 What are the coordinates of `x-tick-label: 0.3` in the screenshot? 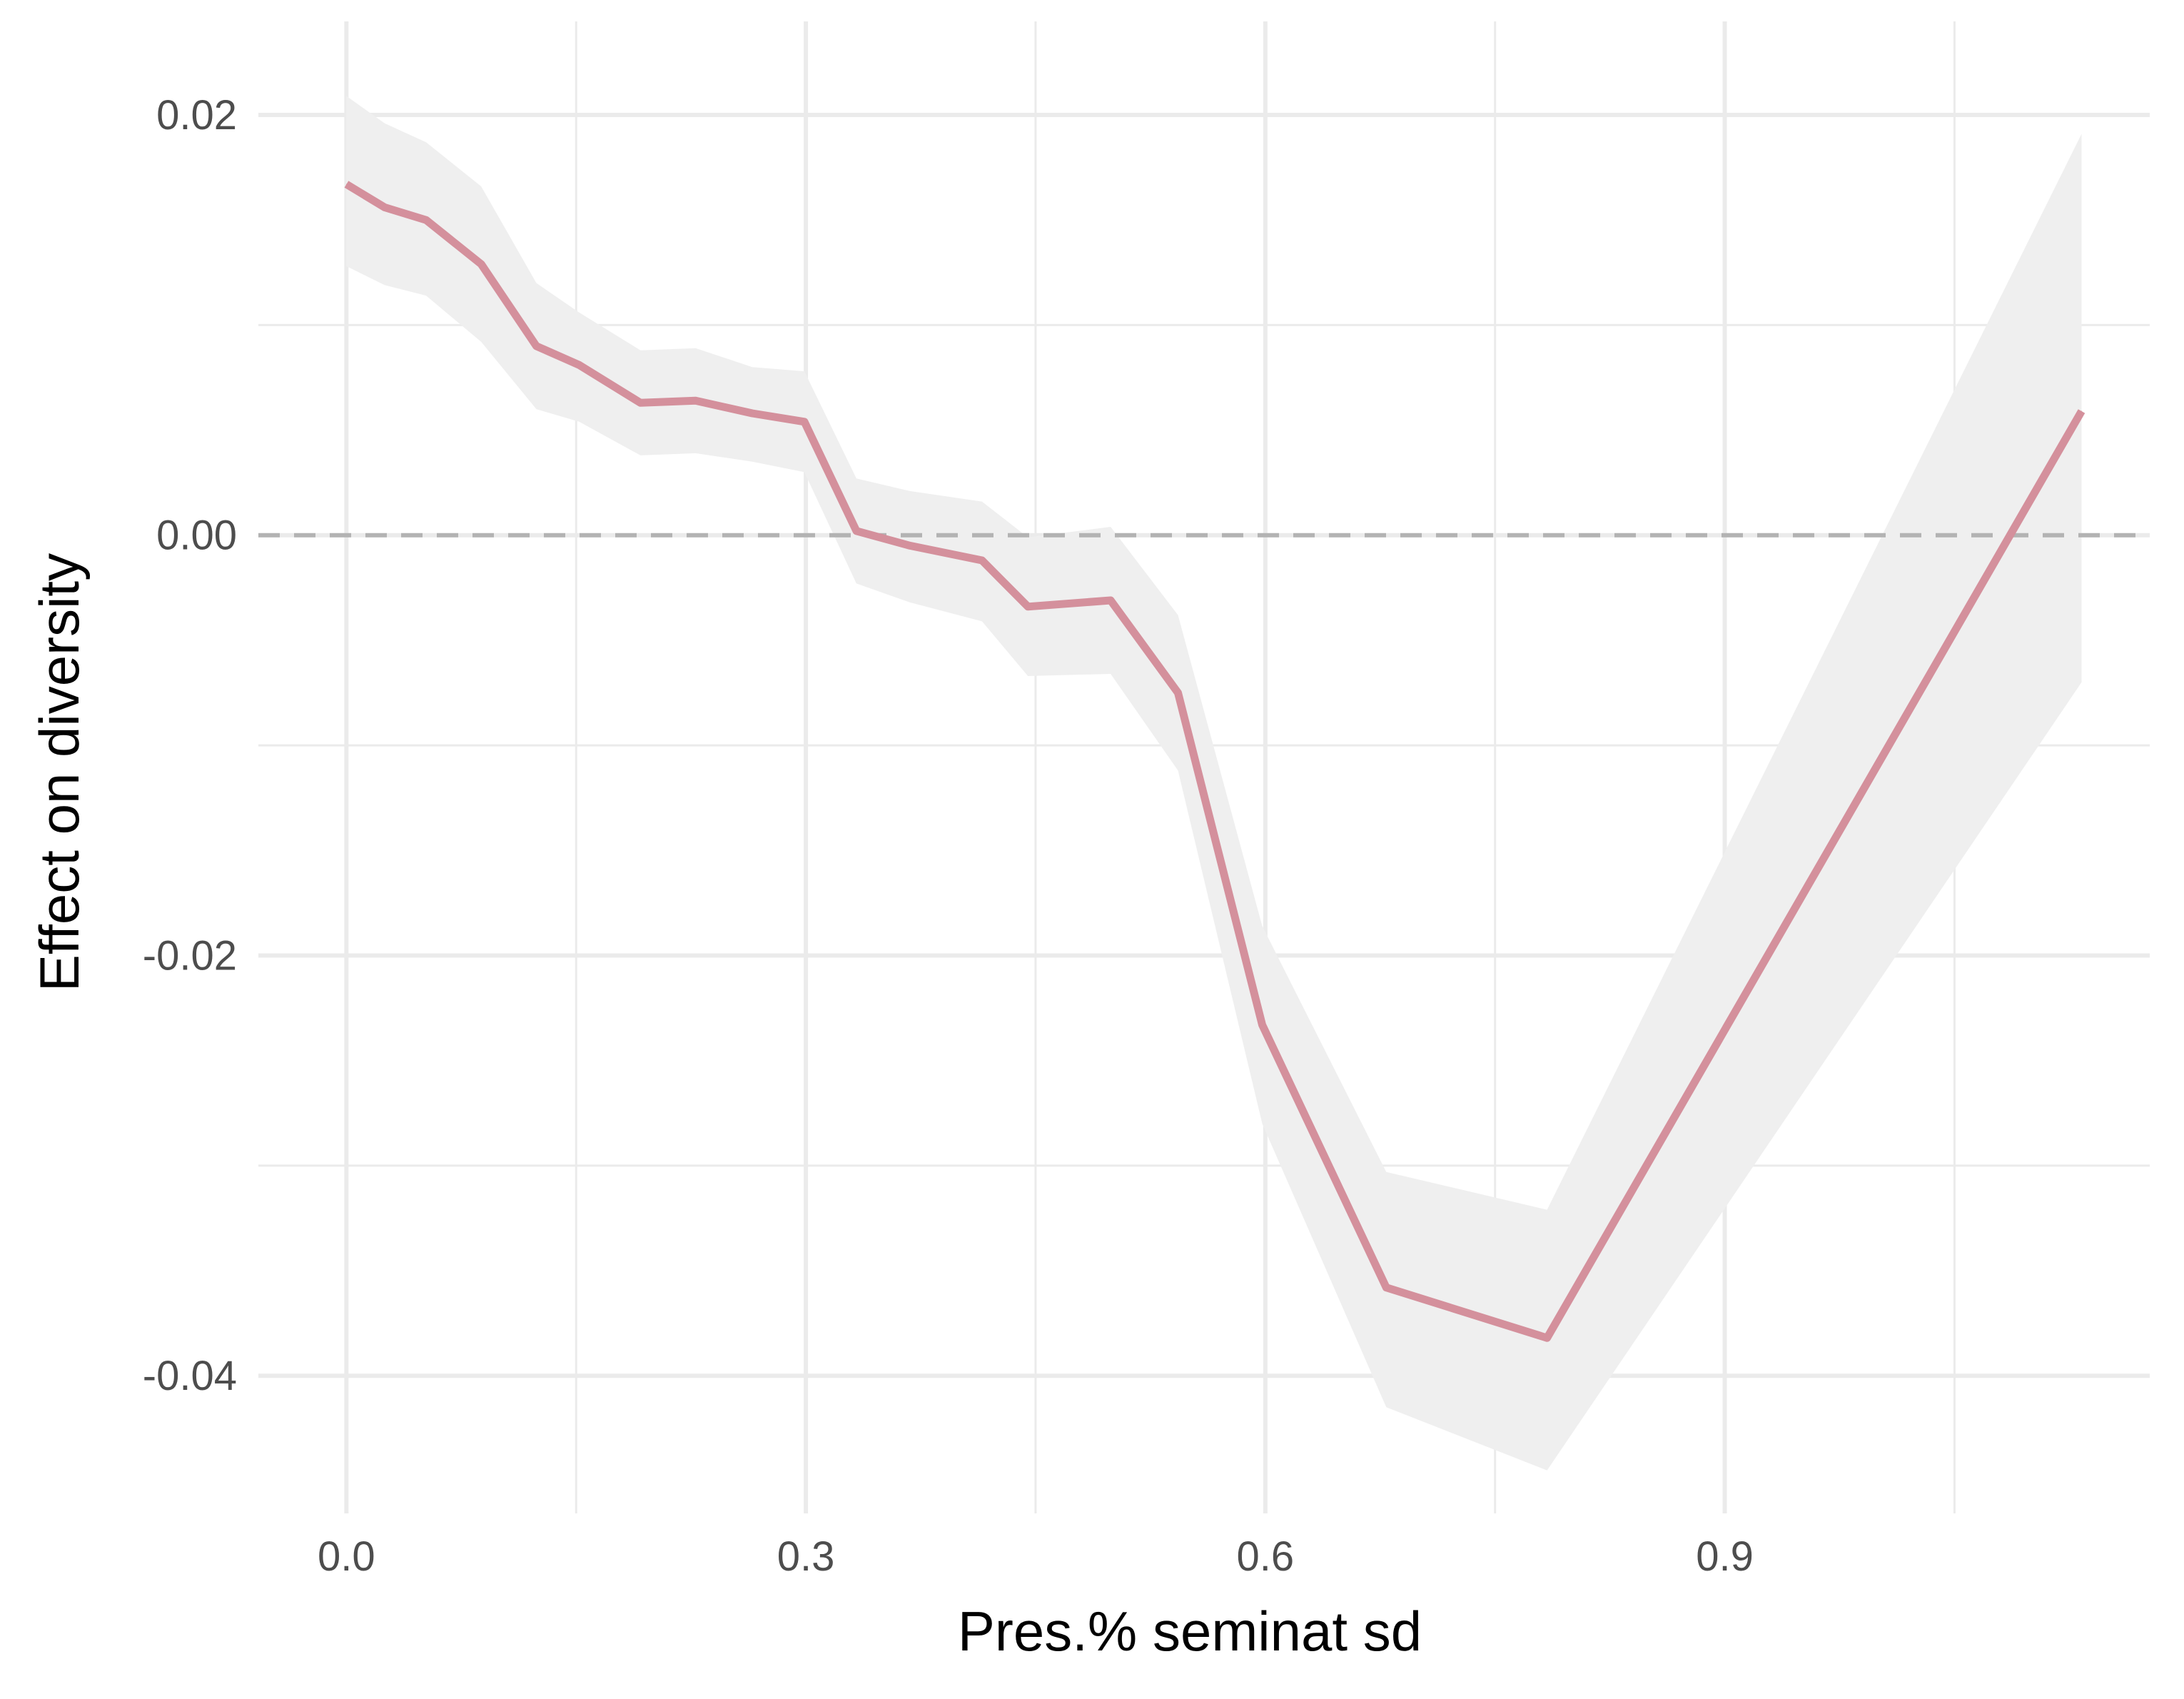 It's located at (806, 1556).